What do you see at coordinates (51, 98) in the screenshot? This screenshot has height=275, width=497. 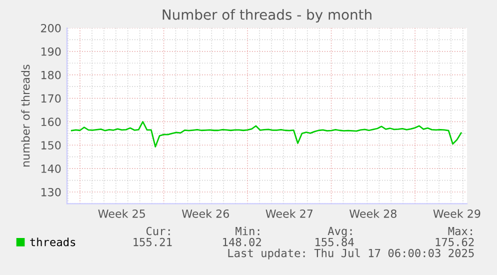 I see `y-tick-label: 170` at bounding box center [51, 98].